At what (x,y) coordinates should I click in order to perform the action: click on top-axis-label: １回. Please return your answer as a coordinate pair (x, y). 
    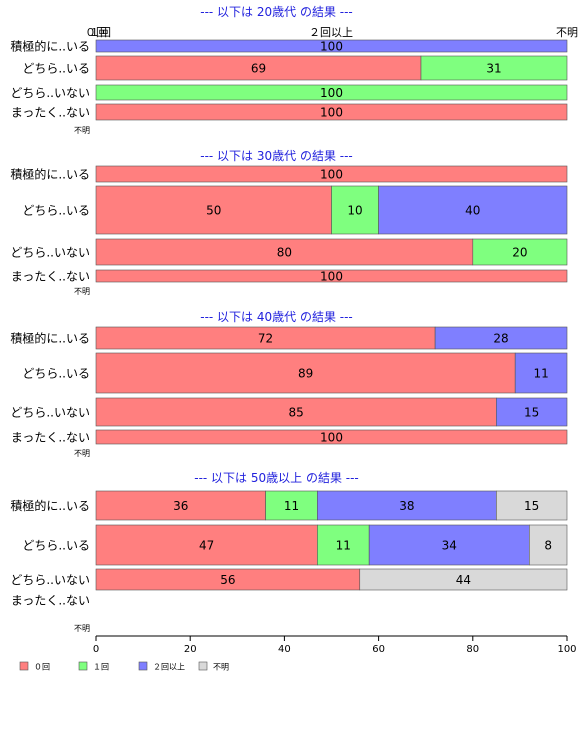
    Looking at the image, I should click on (100, 32).